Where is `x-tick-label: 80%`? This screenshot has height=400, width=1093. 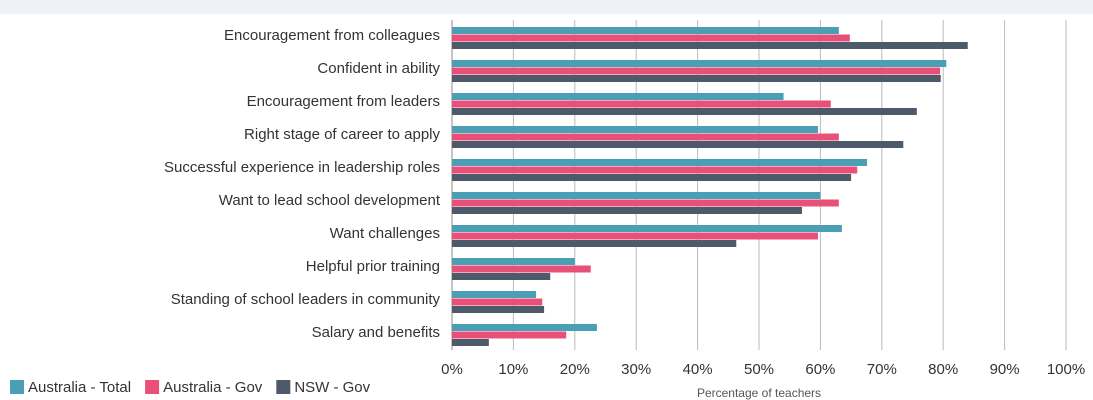 x-tick-label: 80% is located at coordinates (943, 369).